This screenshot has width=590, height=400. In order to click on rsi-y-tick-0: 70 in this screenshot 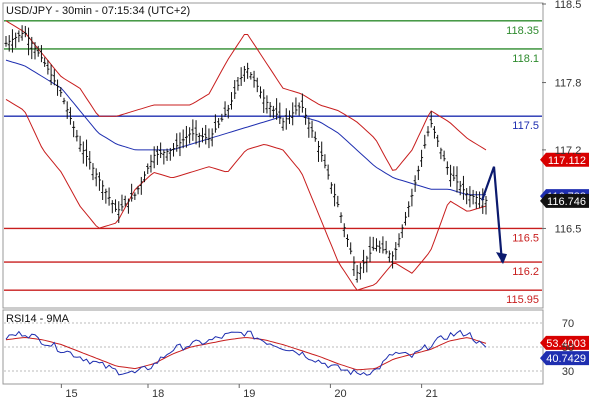, I will do `click(568, 324)`.